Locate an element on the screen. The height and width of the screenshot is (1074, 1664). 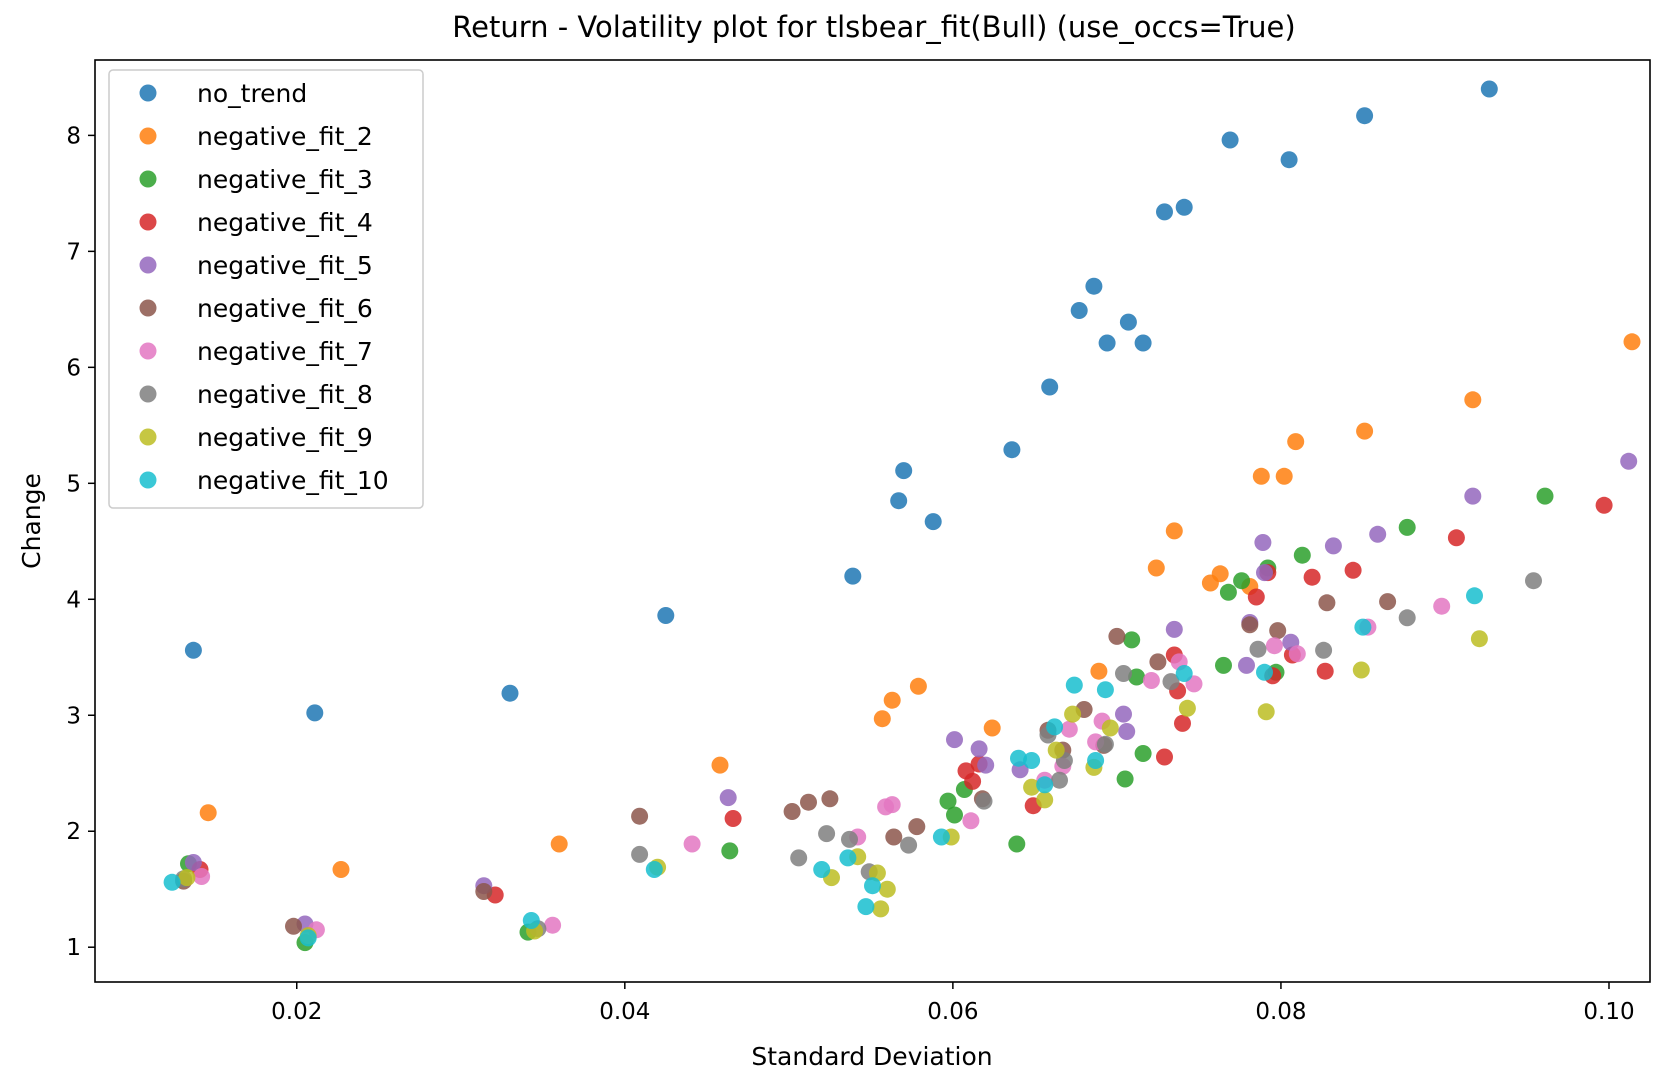
y-axis: 1 2 3 4 5 6 7 8 is located at coordinates (80, 542).